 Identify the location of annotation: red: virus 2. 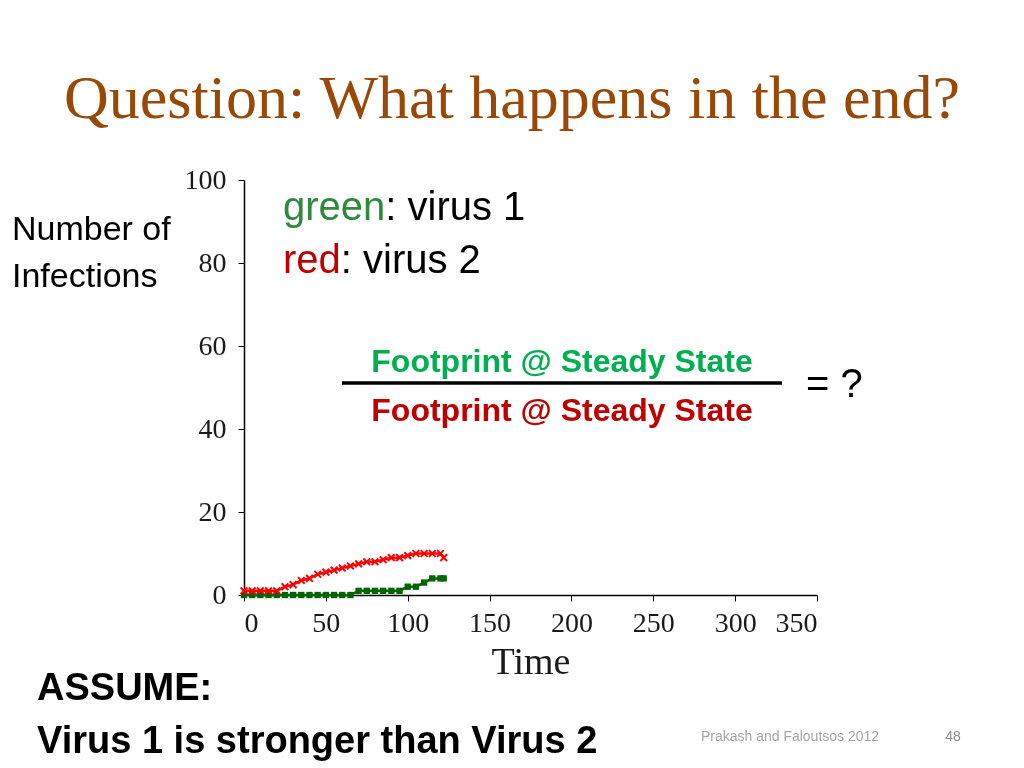
(382, 259).